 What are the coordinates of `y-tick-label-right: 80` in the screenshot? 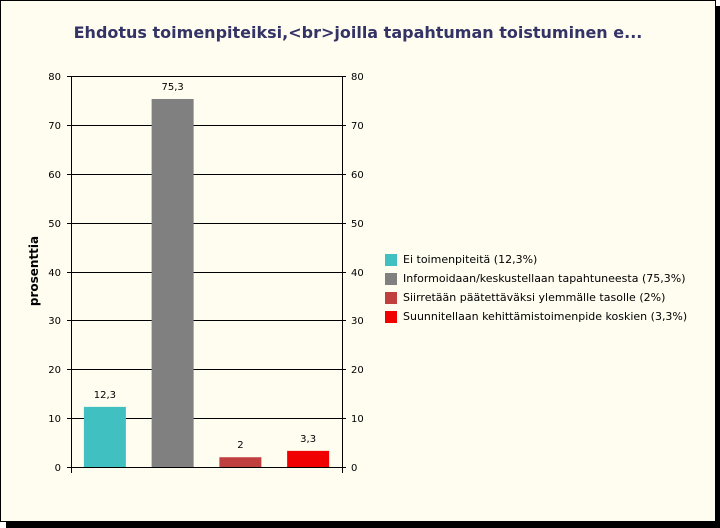 It's located at (357, 77).